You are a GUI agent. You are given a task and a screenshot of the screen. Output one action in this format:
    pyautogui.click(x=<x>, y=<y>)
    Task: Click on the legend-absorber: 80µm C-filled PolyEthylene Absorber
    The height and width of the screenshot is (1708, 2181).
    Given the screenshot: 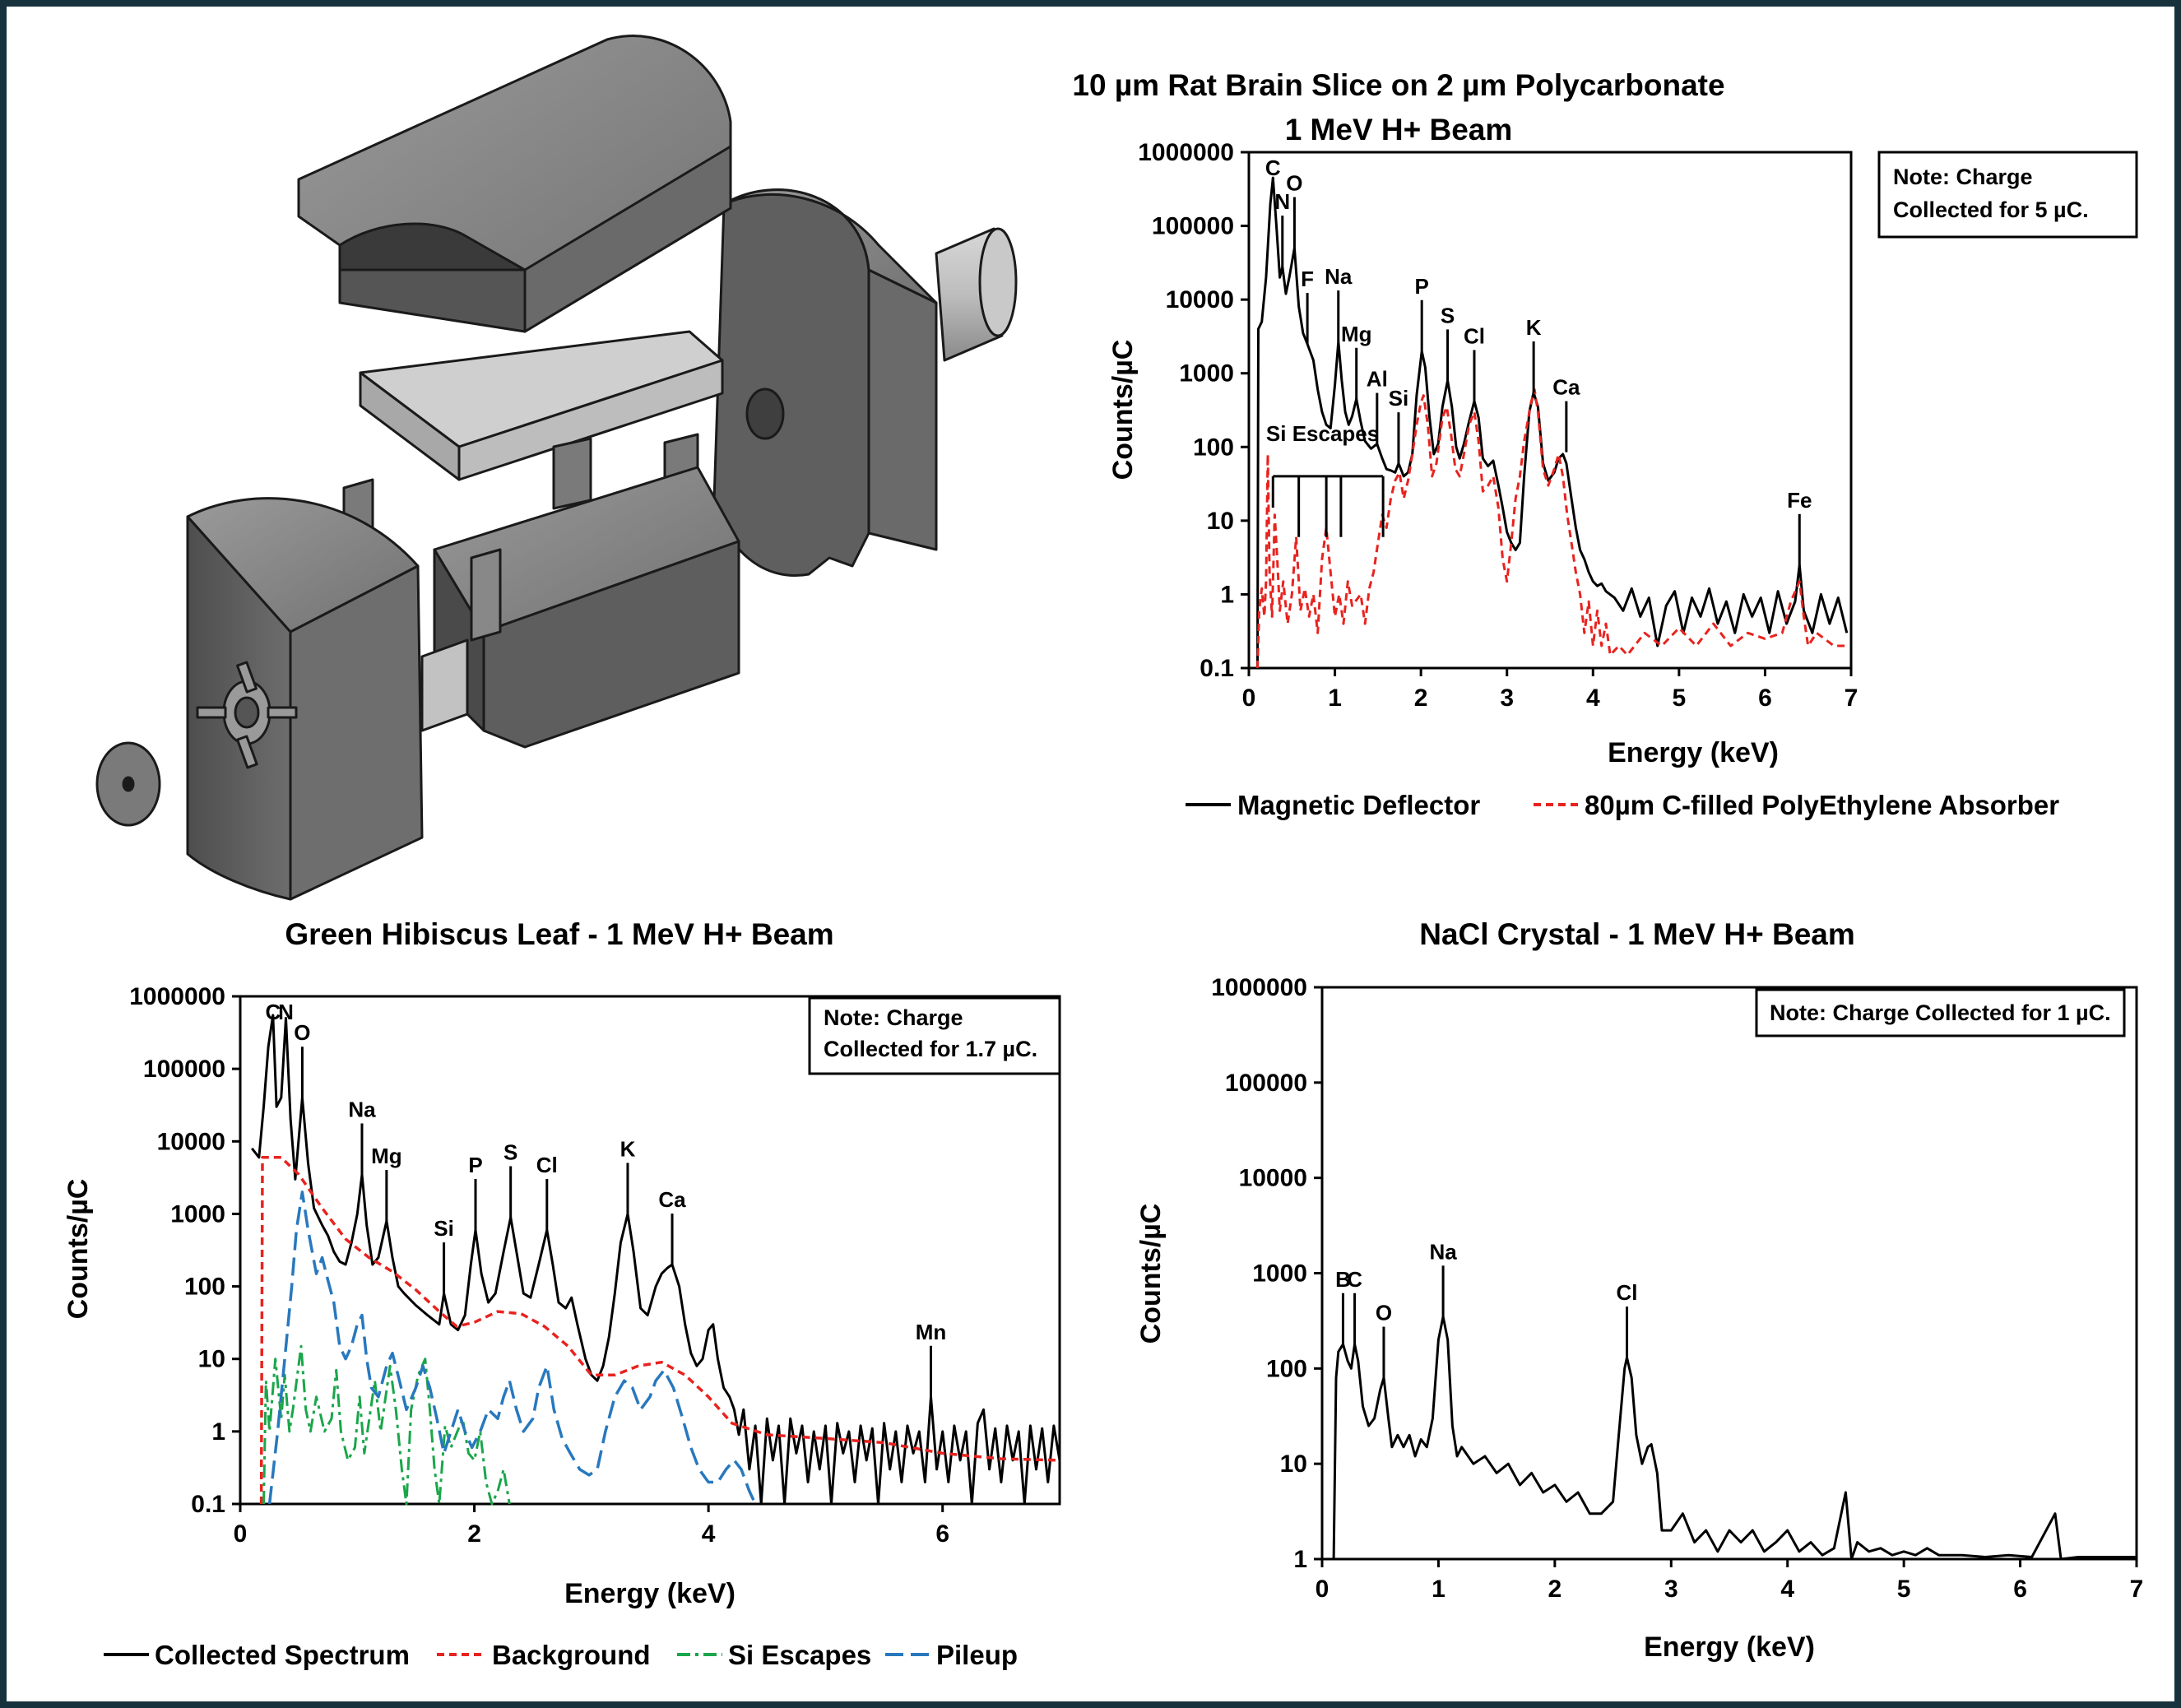 What is the action you would take?
    pyautogui.click(x=1822, y=805)
    